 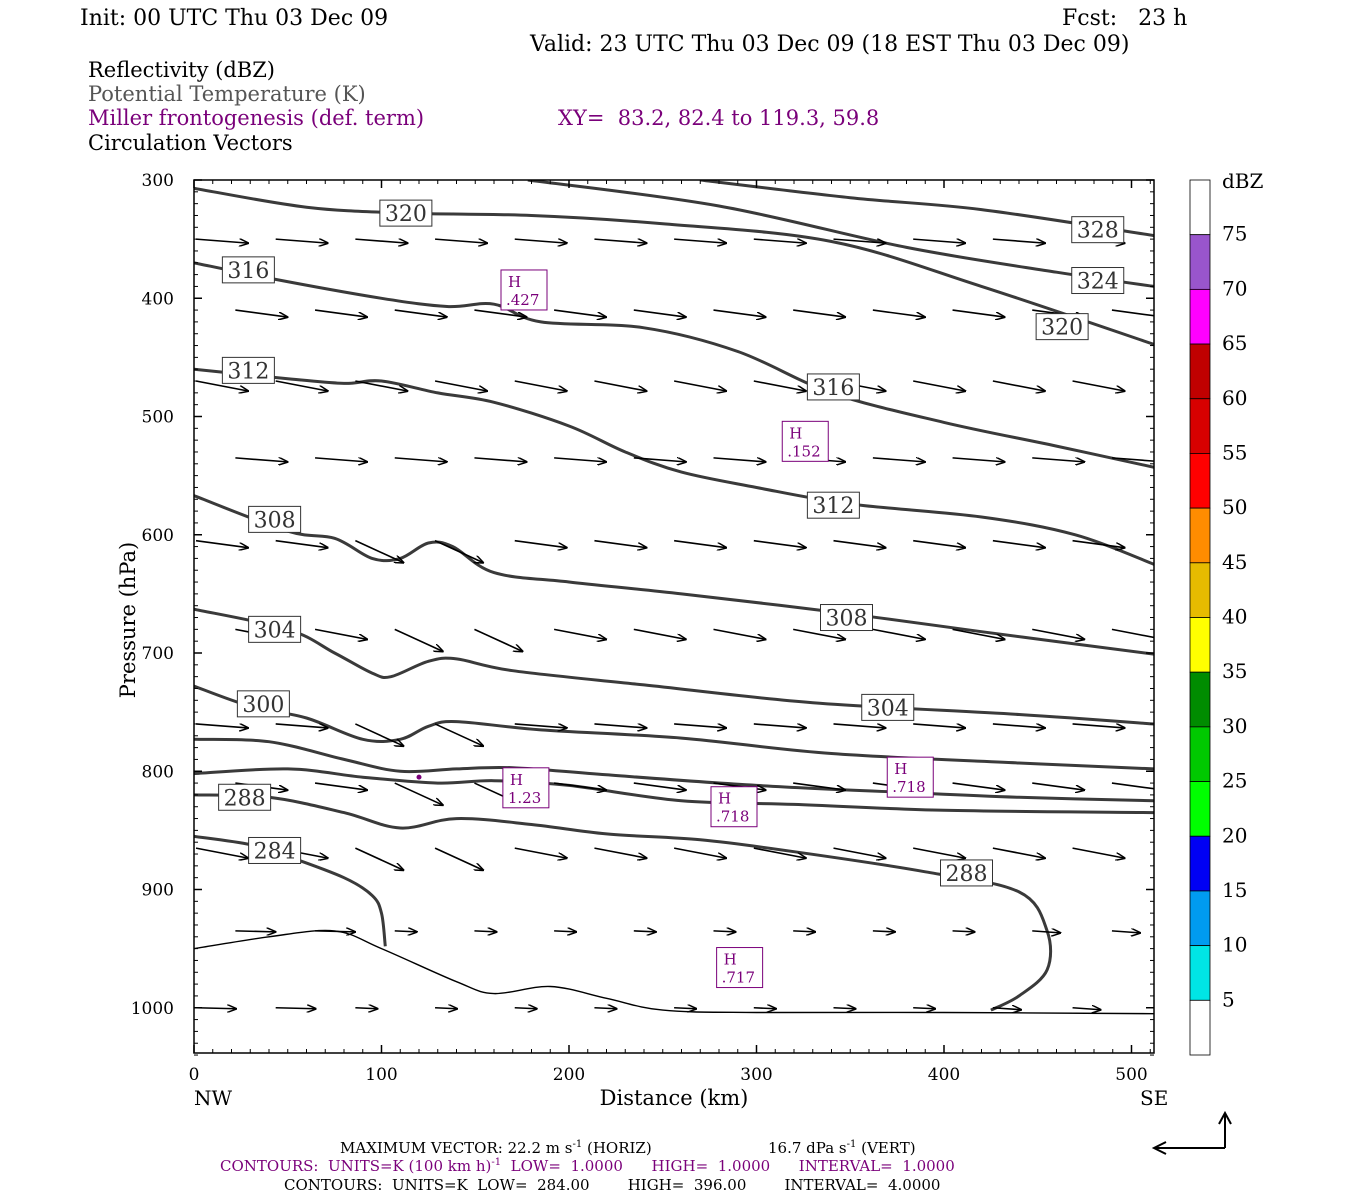 What do you see at coordinates (1243, 181) in the screenshot?
I see `colorbar-units: dBZ` at bounding box center [1243, 181].